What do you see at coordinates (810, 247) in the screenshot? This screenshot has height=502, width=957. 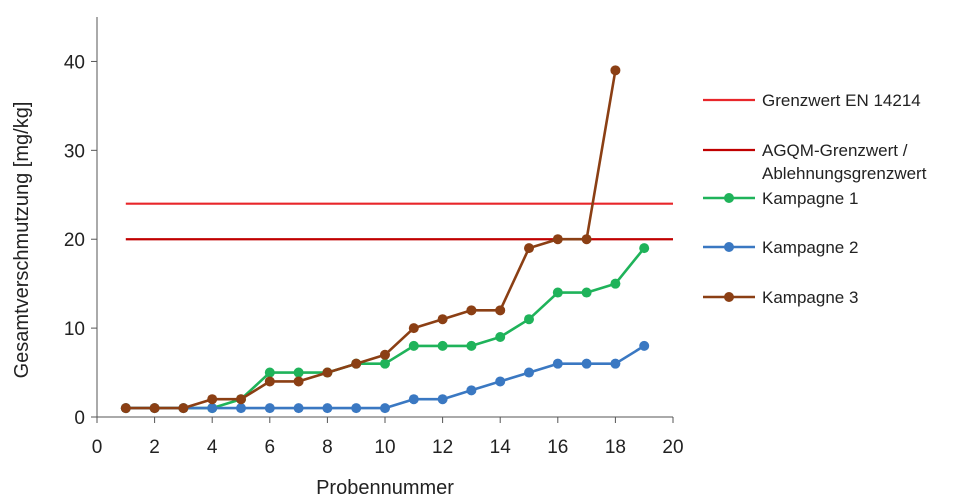 I see `legend-label: Kampagne 2` at bounding box center [810, 247].